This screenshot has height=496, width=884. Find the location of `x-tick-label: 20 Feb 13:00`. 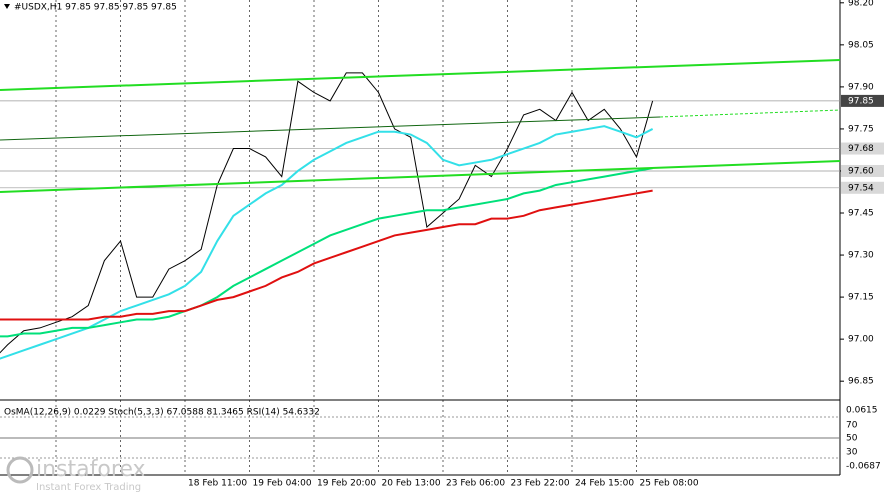

x-tick-label: 20 Feb 13:00 is located at coordinates (411, 484).